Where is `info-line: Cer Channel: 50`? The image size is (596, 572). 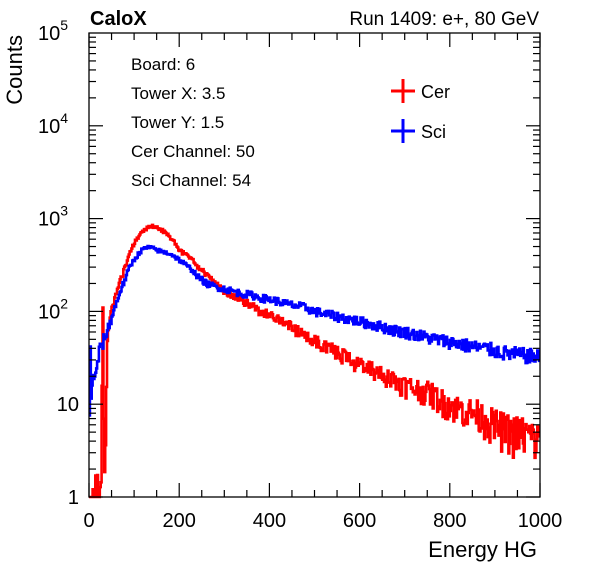
info-line: Cer Channel: 50 is located at coordinates (193, 151).